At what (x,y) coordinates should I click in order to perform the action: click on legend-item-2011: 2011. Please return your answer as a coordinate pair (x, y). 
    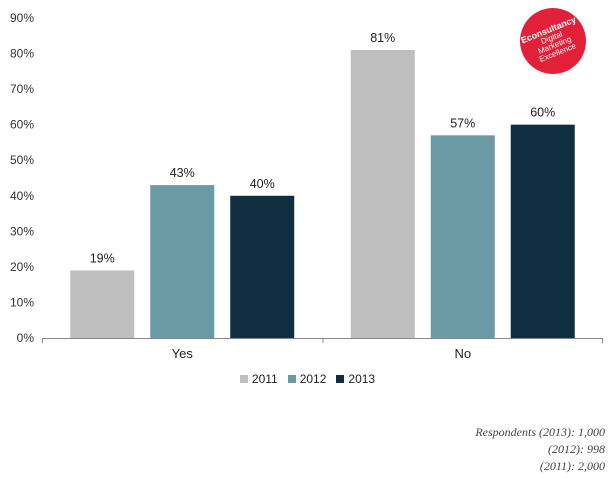
    Looking at the image, I should click on (258, 379).